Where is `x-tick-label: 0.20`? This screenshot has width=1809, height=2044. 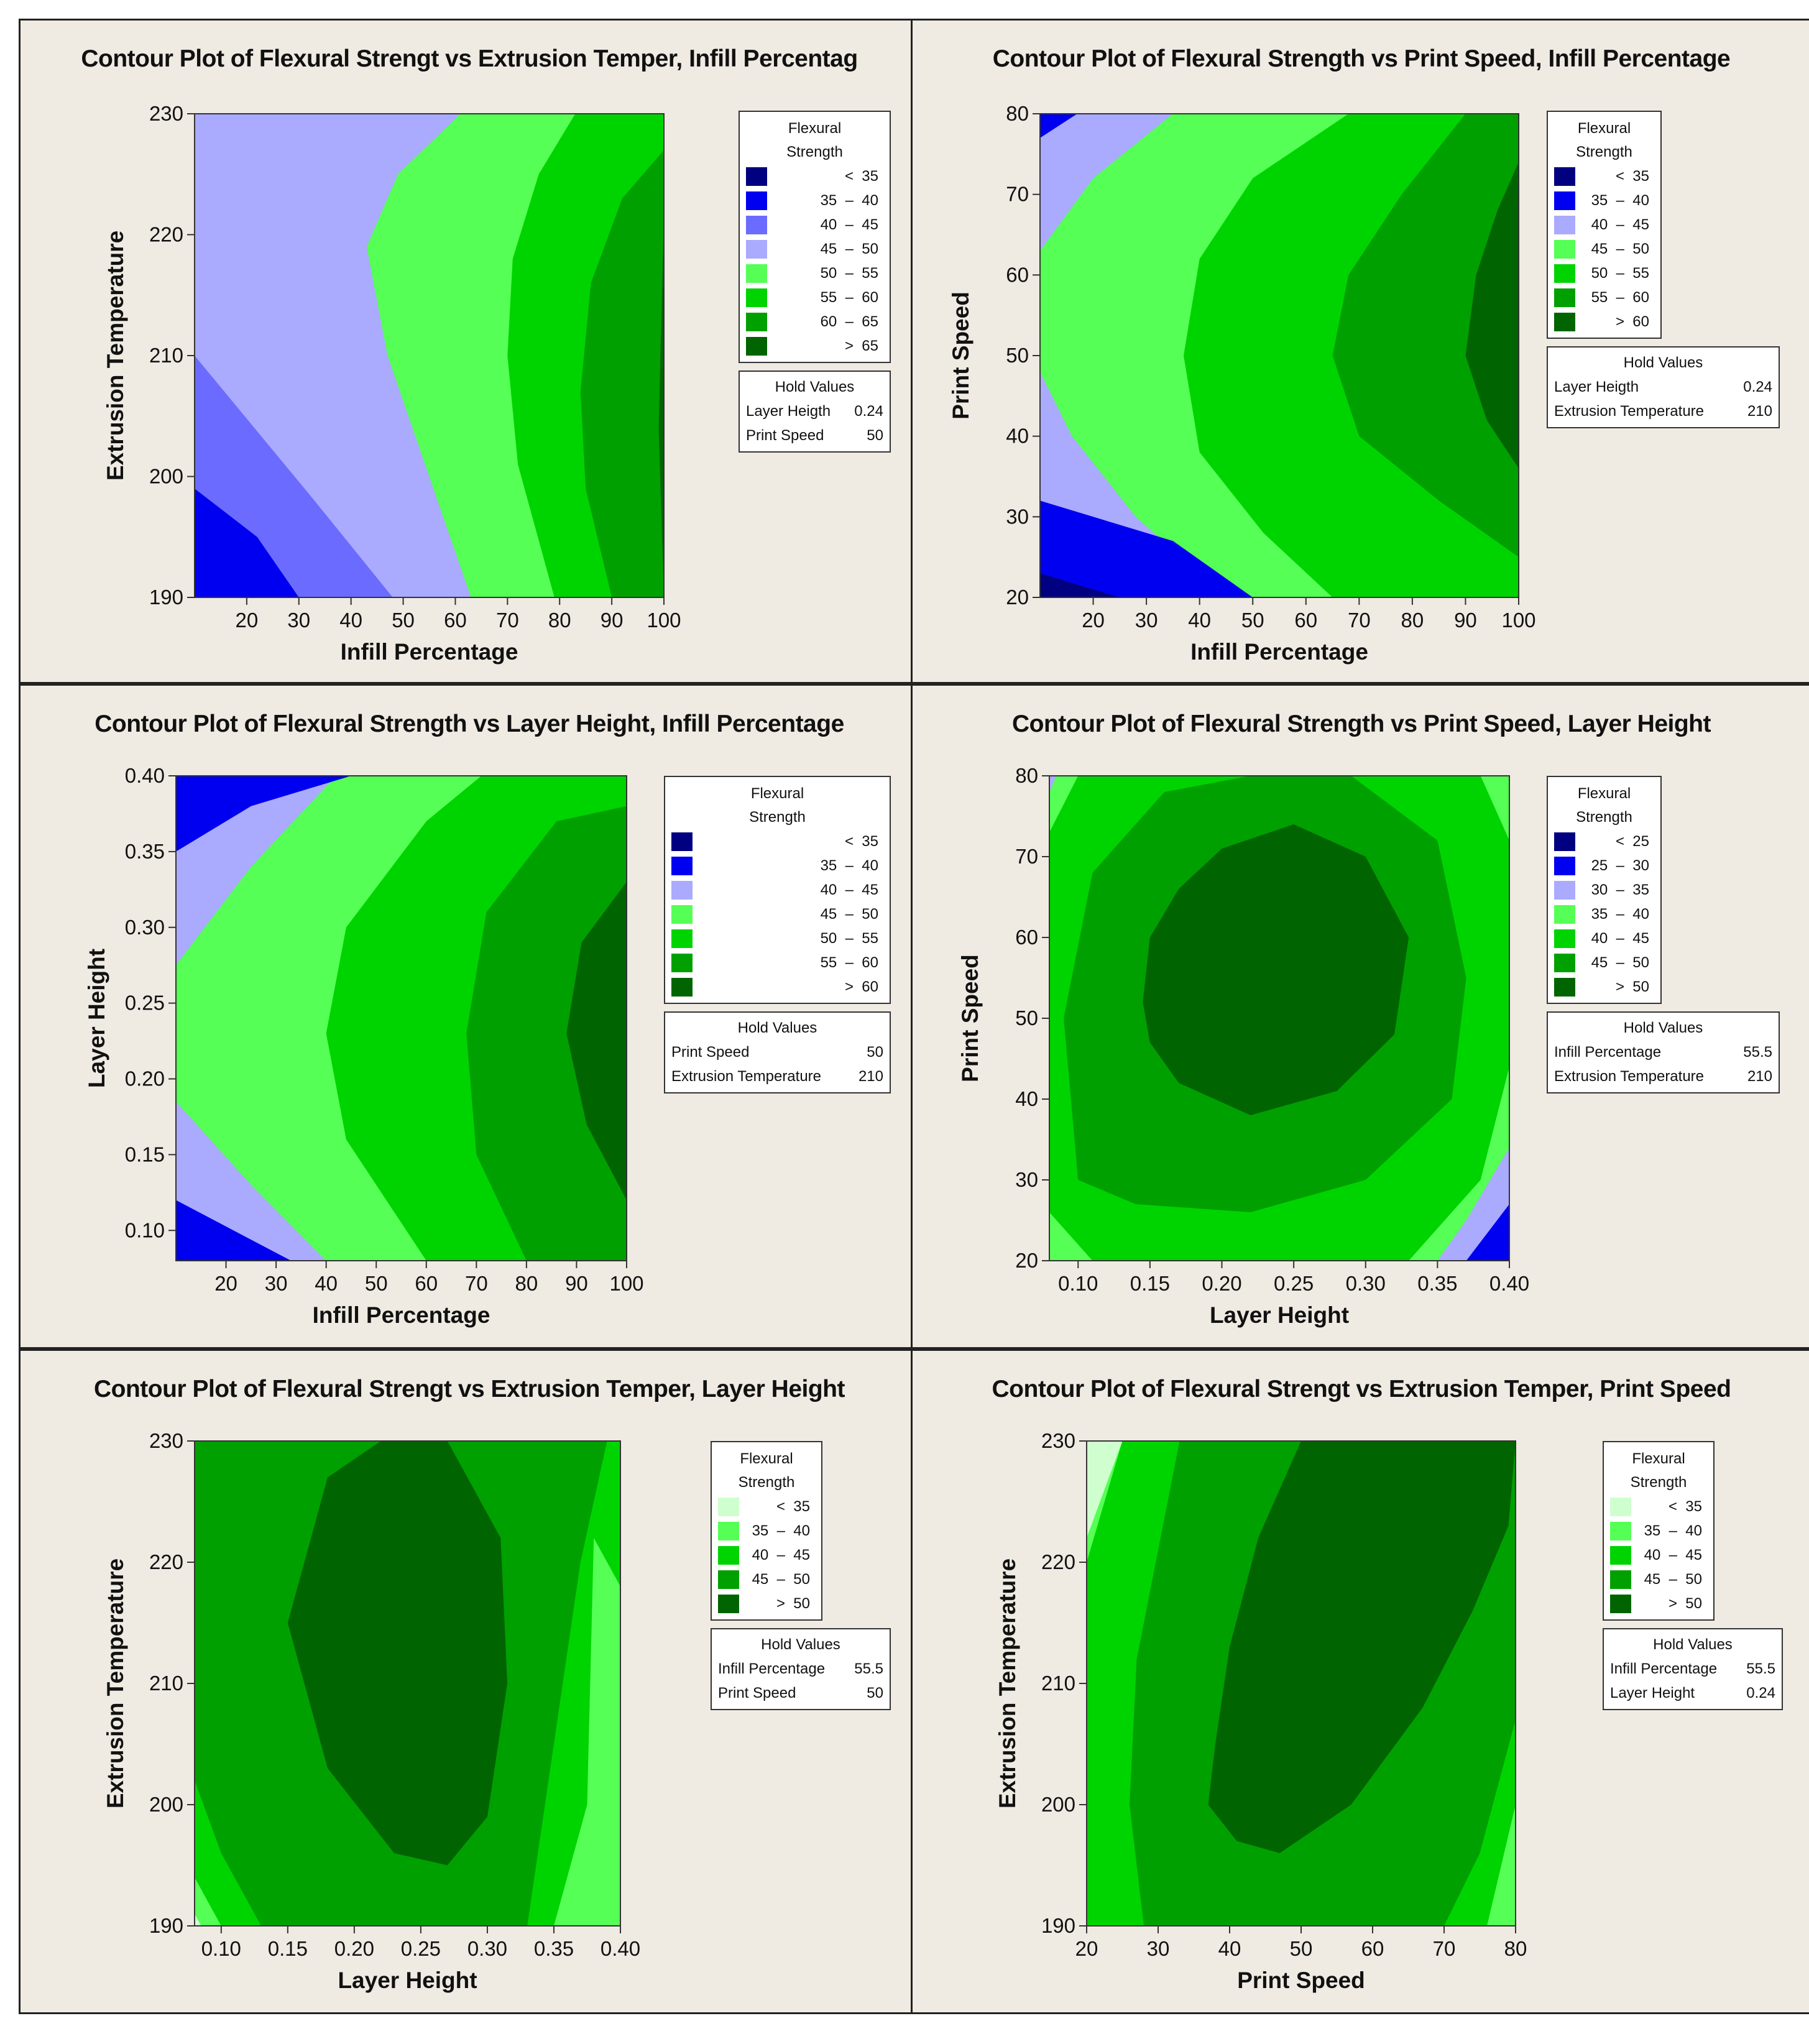
x-tick-label: 0.20 is located at coordinates (354, 1948).